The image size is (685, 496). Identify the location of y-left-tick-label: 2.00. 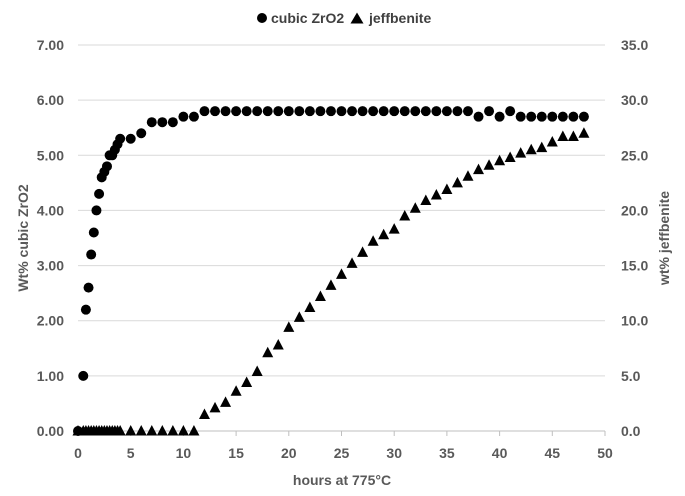
(50, 321).